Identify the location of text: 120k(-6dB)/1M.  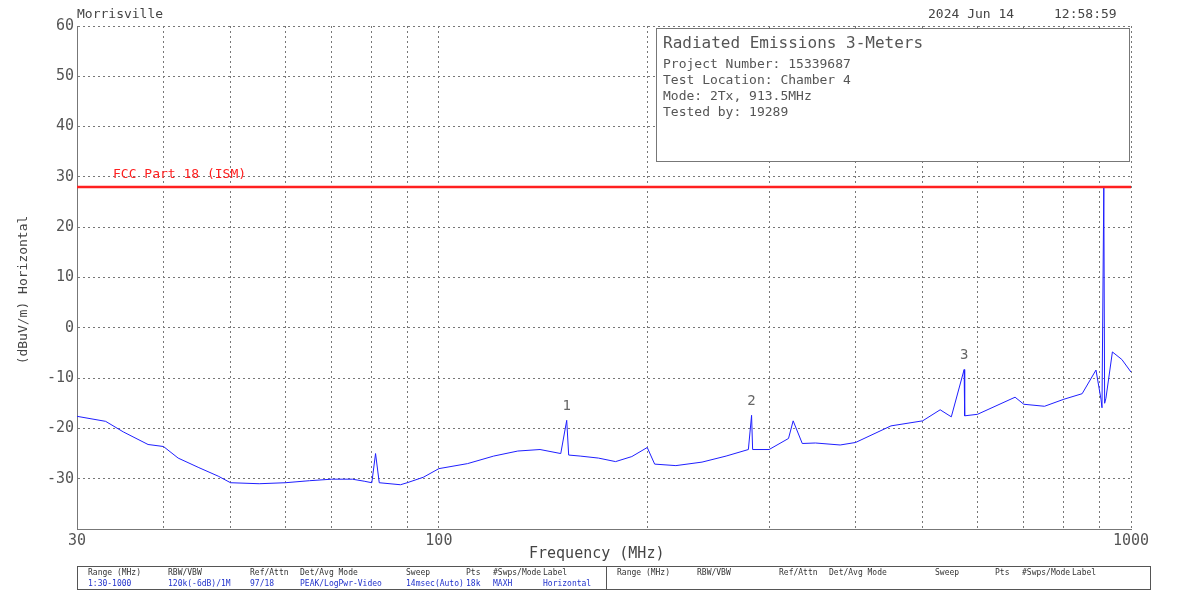
(199, 583).